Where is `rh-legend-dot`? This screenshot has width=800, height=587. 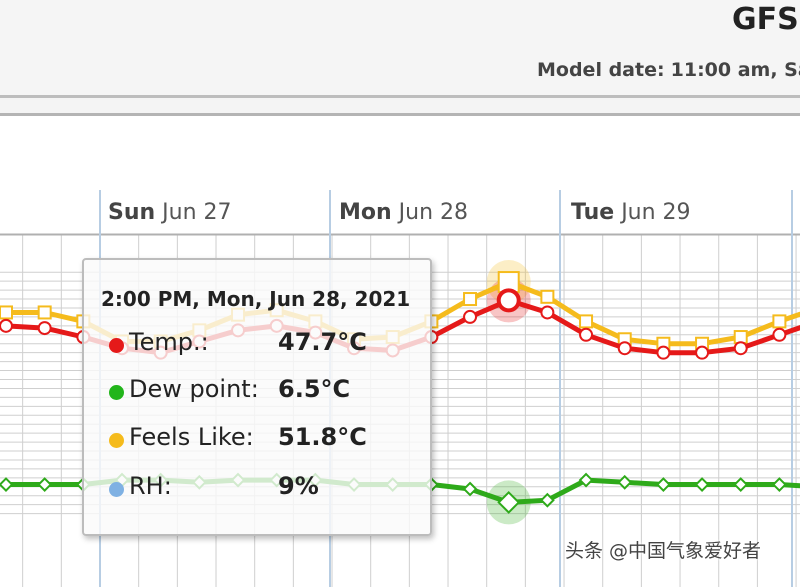
rh-legend-dot is located at coordinates (116, 489).